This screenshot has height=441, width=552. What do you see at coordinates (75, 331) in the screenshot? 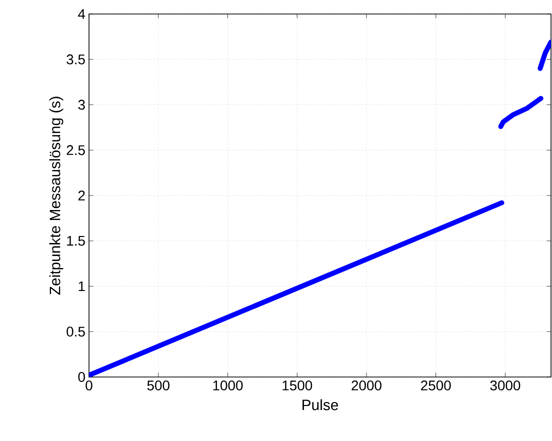
I see `y-tick-label: 0.5` at bounding box center [75, 331].